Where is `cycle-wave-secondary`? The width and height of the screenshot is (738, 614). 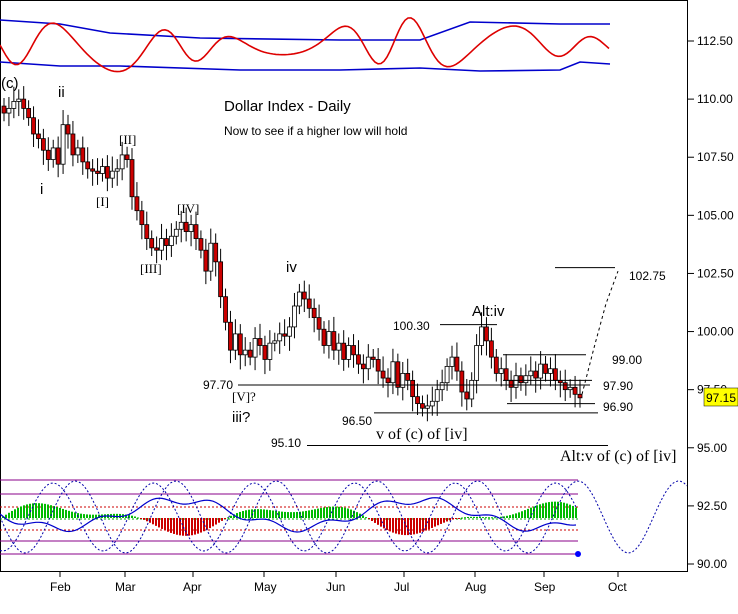
cycle-wave-secondary is located at coordinates (288, 517).